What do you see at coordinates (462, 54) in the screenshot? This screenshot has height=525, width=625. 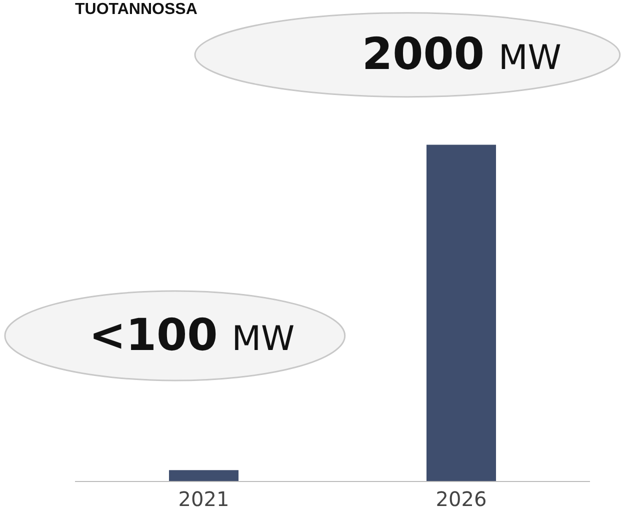 I see `data-label: 2000 MW` at bounding box center [462, 54].